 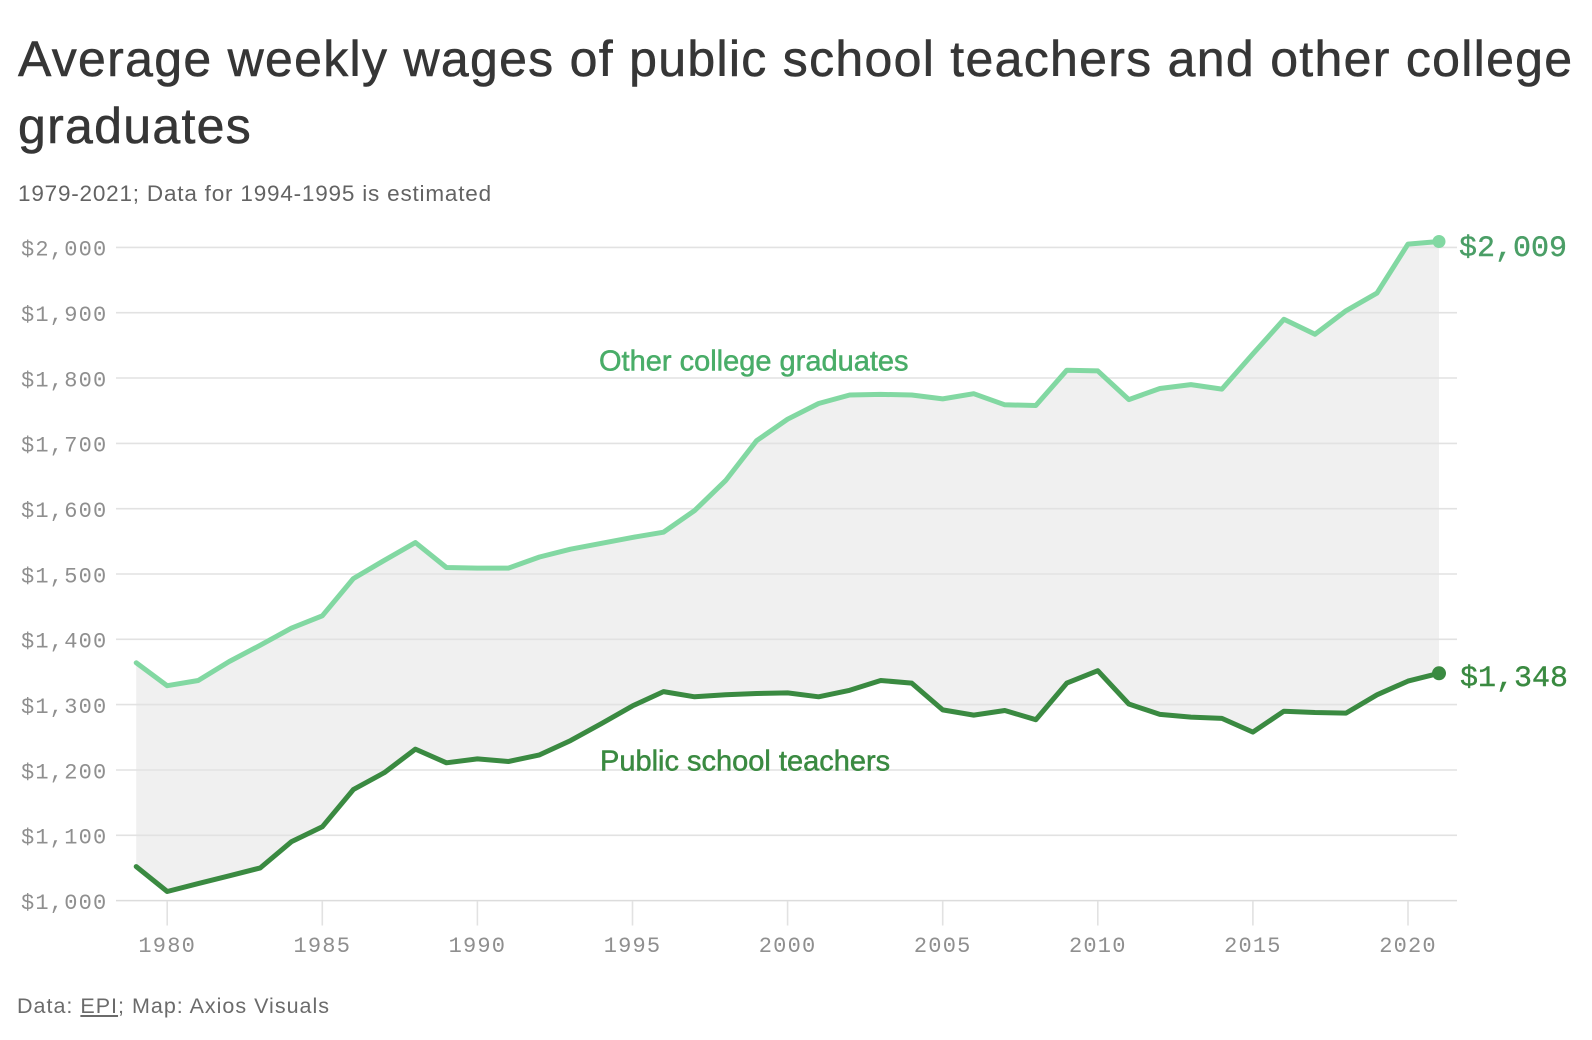 What do you see at coordinates (478, 946) in the screenshot?
I see `svg-text: 1990` at bounding box center [478, 946].